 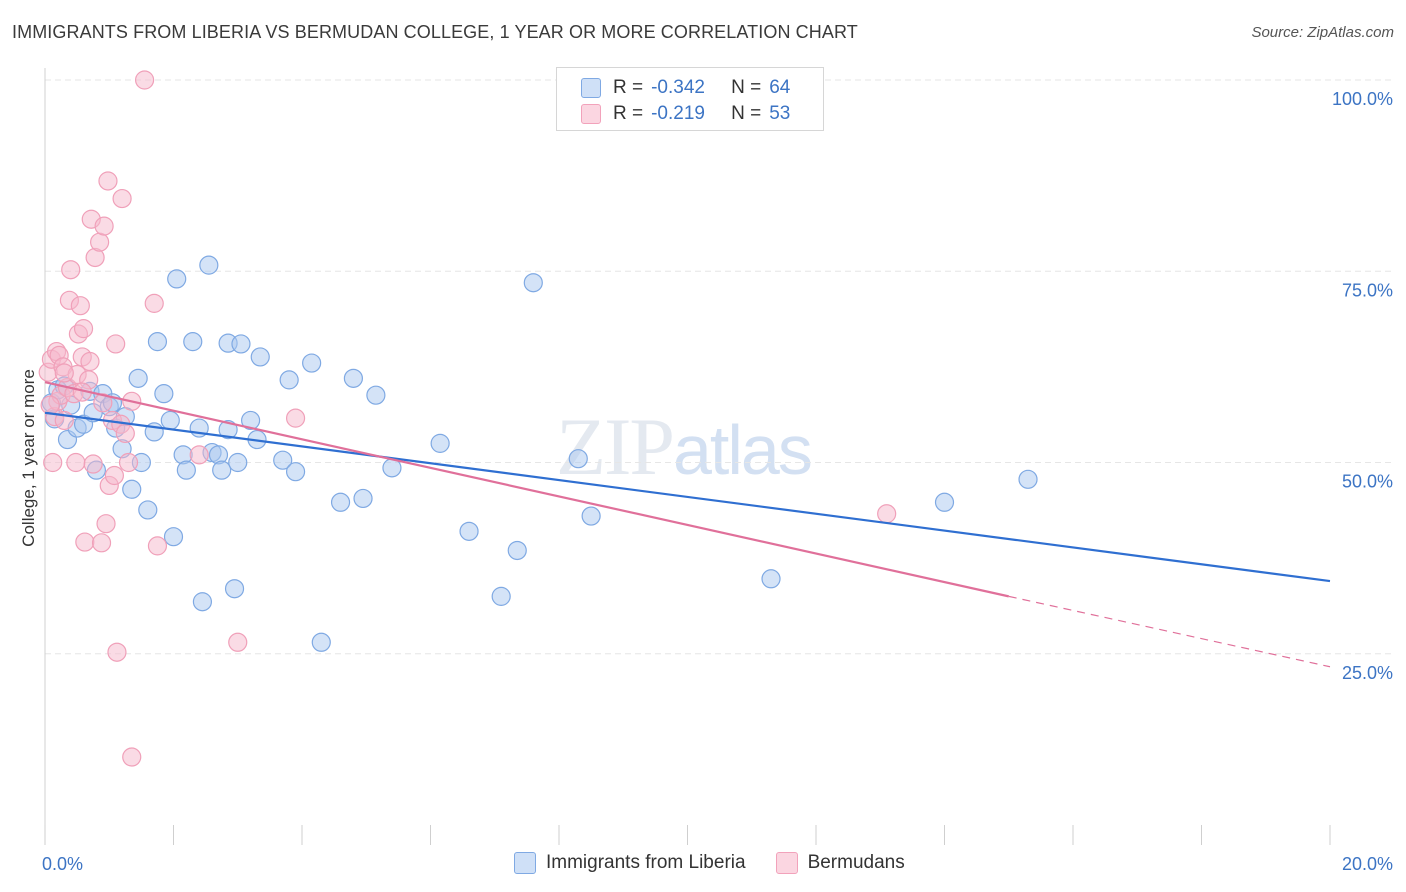 What do you see at coordinates (1367, 290) in the screenshot?
I see `y-tick-label: 75.0%` at bounding box center [1367, 290].